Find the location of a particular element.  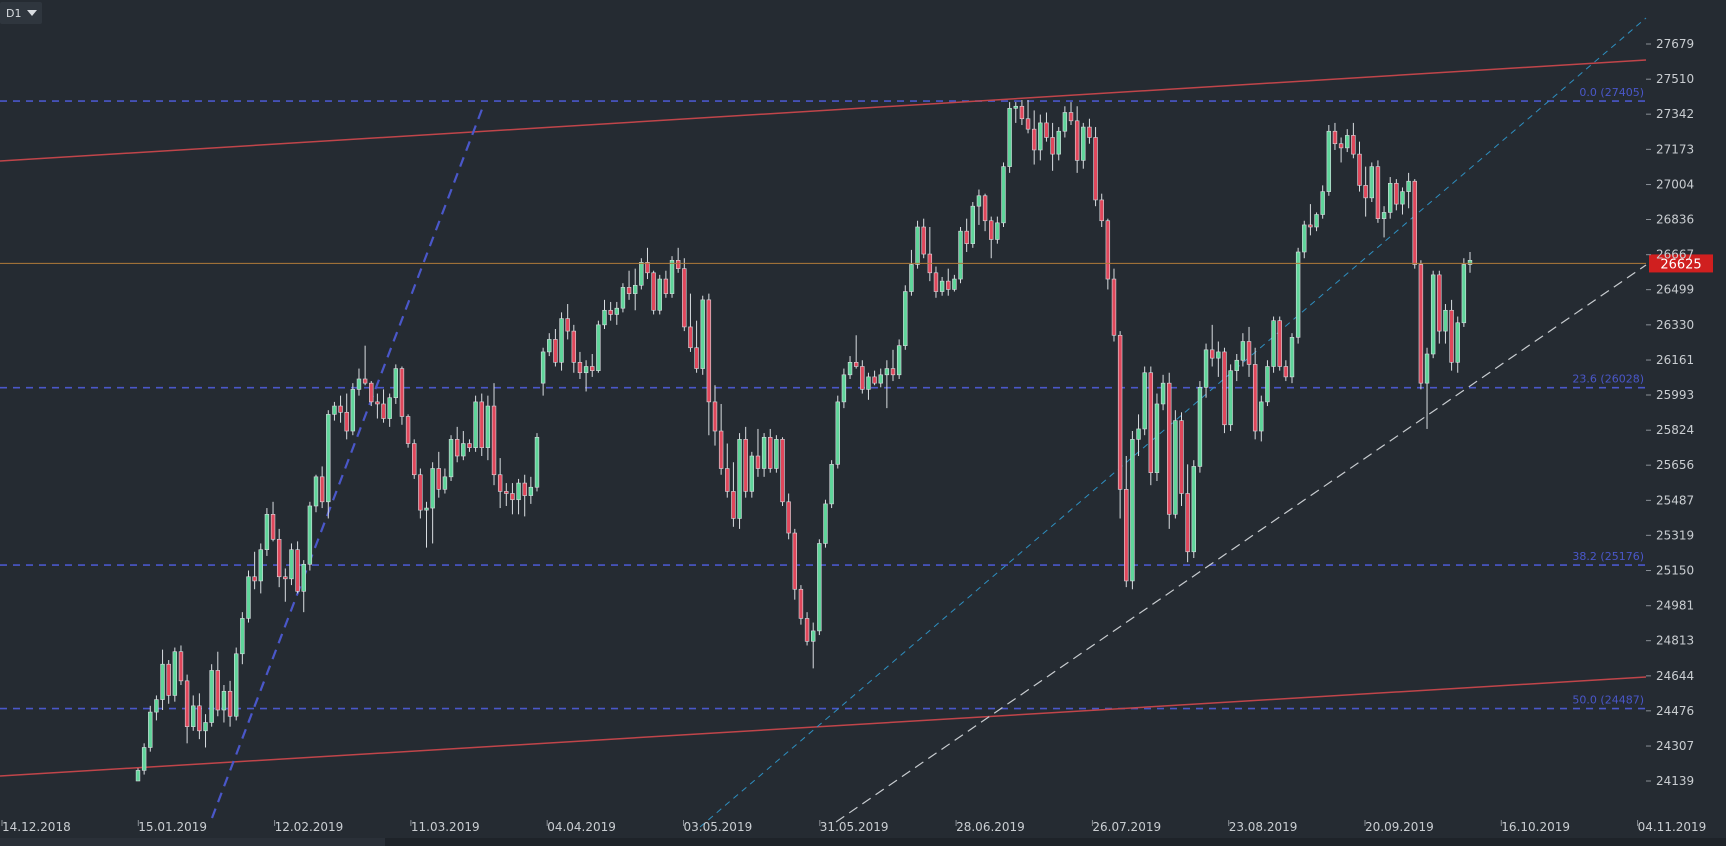

y-tick-label: 24139 is located at coordinates (1675, 781).